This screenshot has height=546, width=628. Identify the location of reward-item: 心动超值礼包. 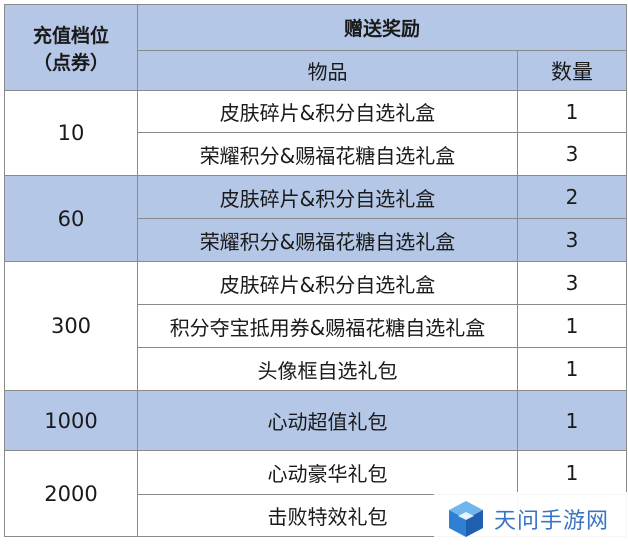
(327, 420).